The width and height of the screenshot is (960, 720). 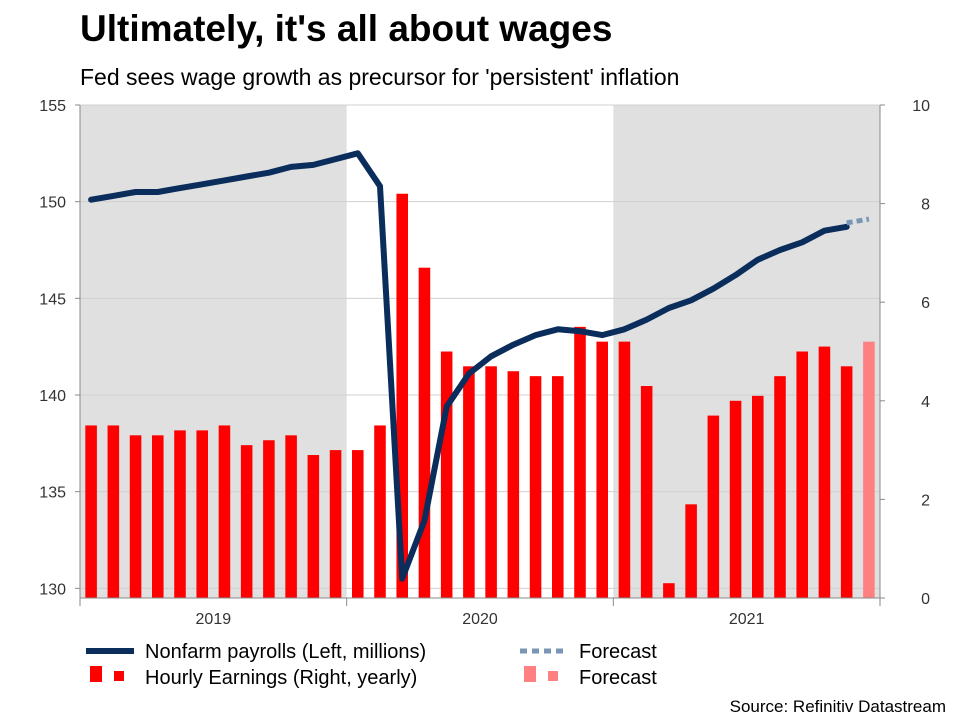 I want to click on left-tick-label-130: 130, so click(x=52, y=589).